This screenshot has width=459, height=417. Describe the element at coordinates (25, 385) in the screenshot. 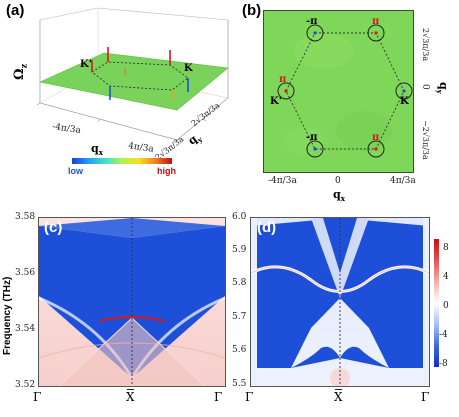

I see `panel-c-y-tick: 3.52` at that location.